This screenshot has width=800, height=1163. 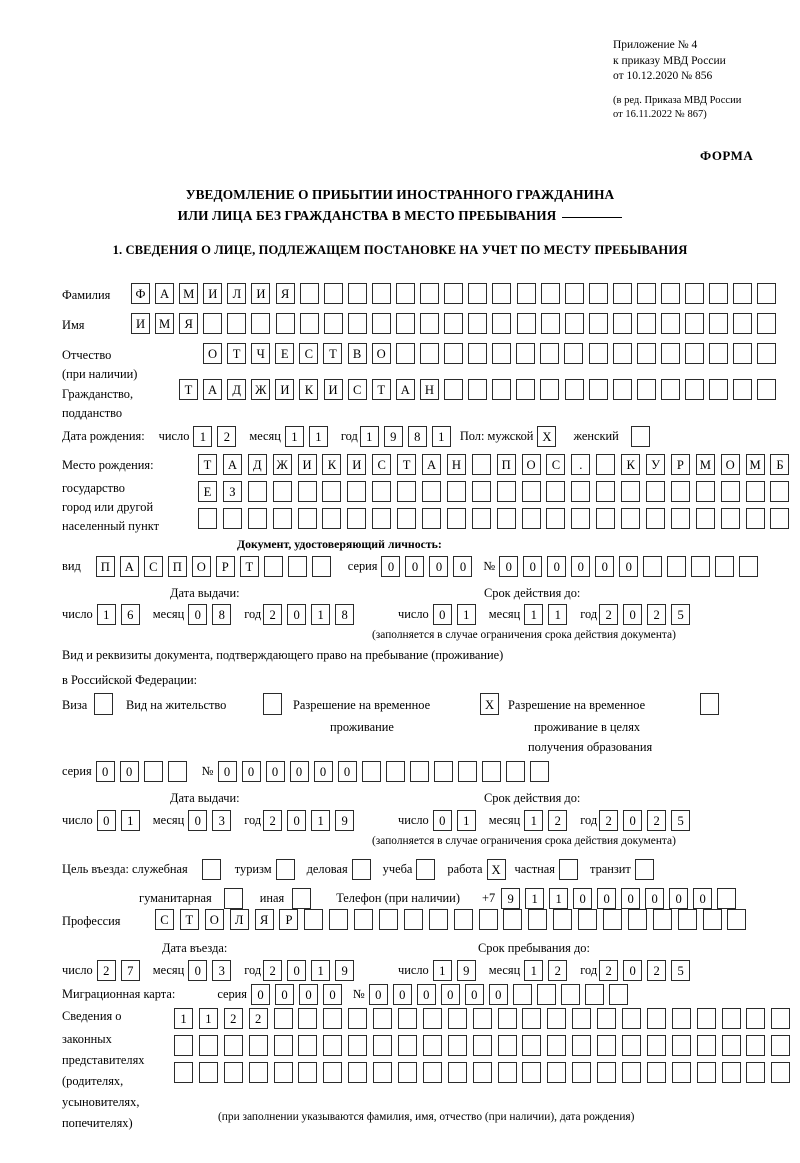 What do you see at coordinates (429, 389) in the screenshot?
I see `char-cell: Н` at bounding box center [429, 389].